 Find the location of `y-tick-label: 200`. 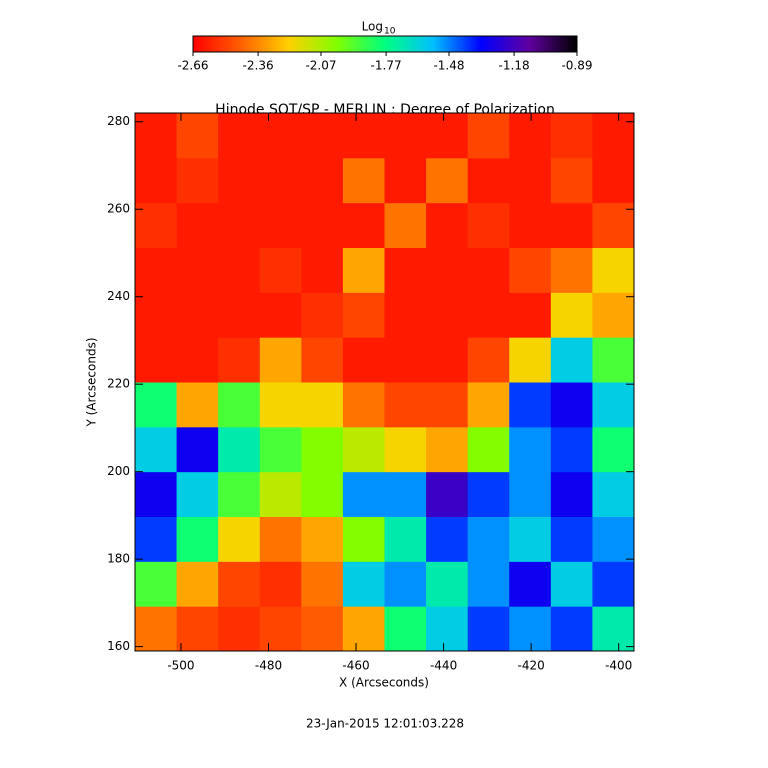

y-tick-label: 200 is located at coordinates (118, 471).